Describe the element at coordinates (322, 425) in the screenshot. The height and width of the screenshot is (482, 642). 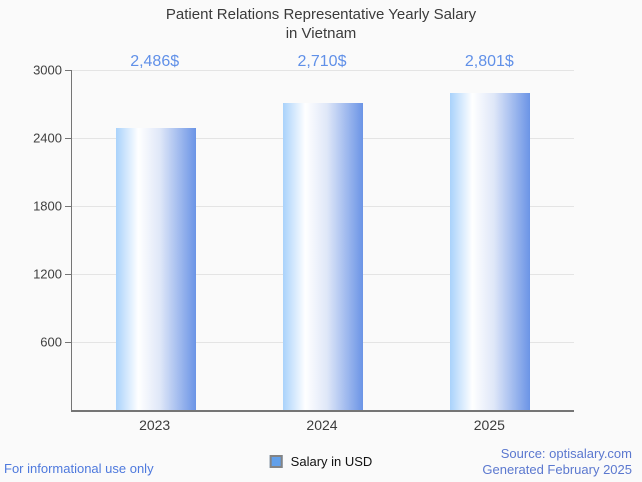
I see `x-axis-label-2024: 2024` at that location.